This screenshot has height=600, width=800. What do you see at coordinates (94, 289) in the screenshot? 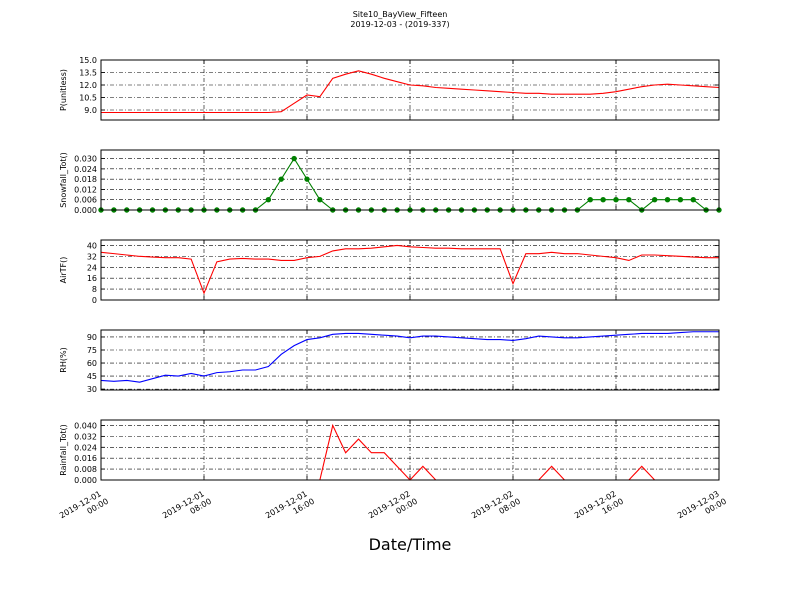
I see `y-tick-label: 8` at bounding box center [94, 289].